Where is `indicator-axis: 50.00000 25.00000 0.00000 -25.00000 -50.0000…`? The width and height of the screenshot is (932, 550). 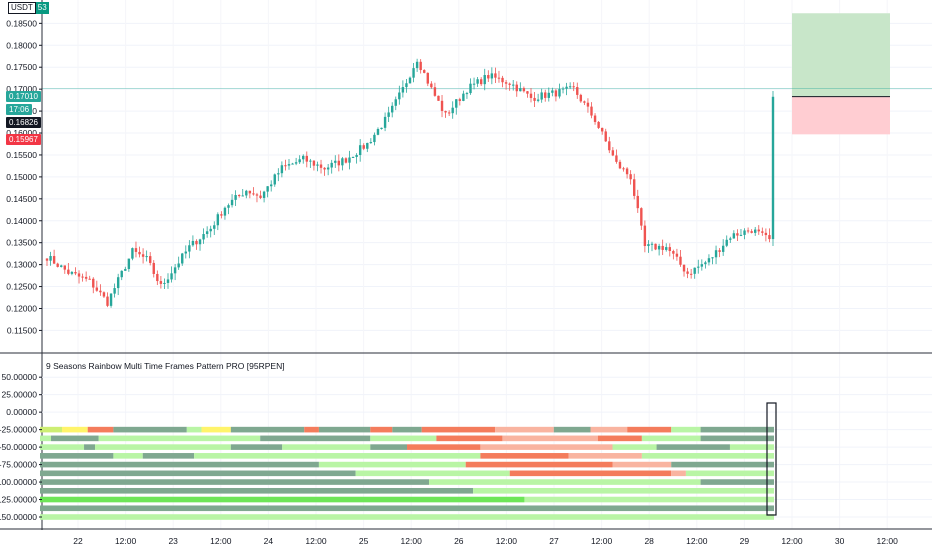 indicator-axis: 50.00000 25.00000 0.00000 -25.00000 -50.0000… is located at coordinates (21, 447).